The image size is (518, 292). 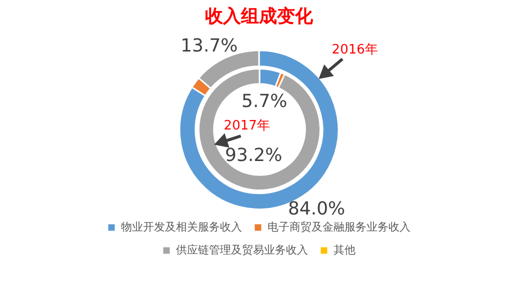 I want to click on slice-label: 2017年, so click(x=246, y=126).